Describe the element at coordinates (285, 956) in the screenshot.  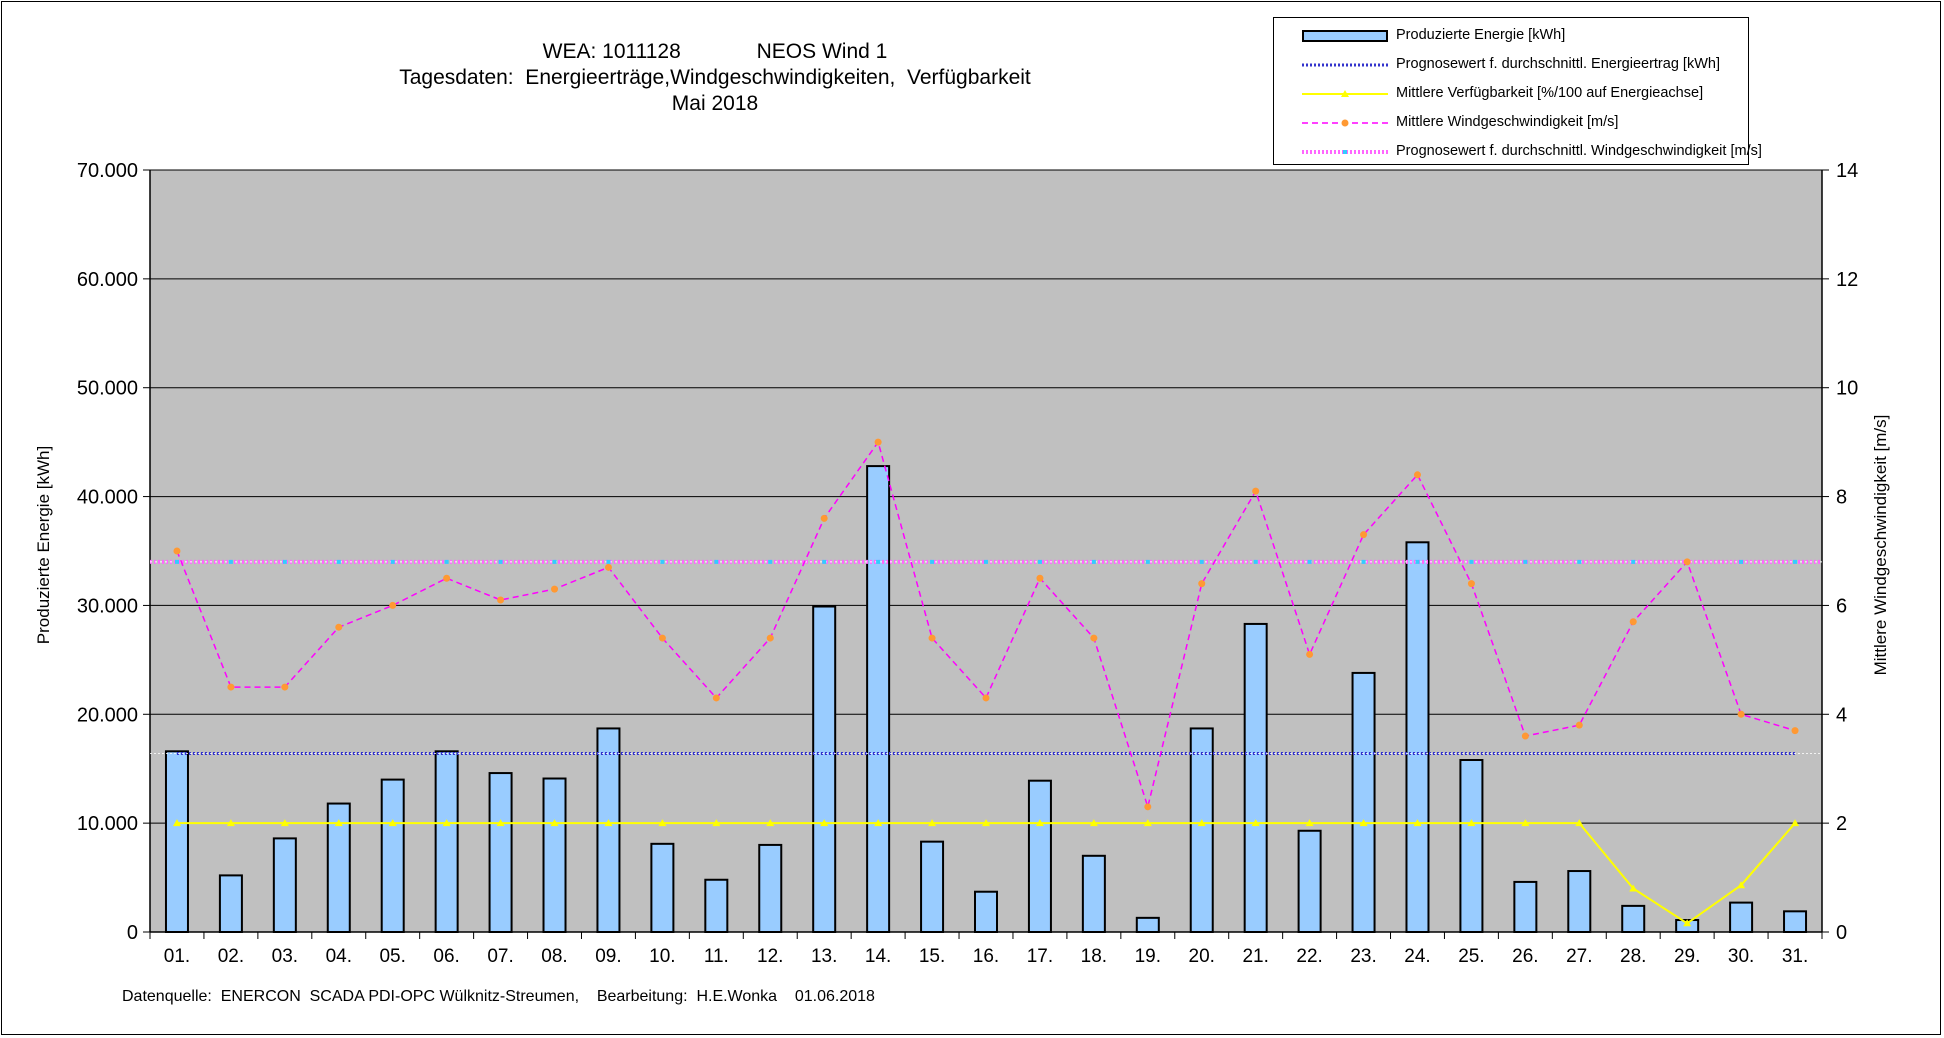
I see `x-tick-label: 03.` at that location.